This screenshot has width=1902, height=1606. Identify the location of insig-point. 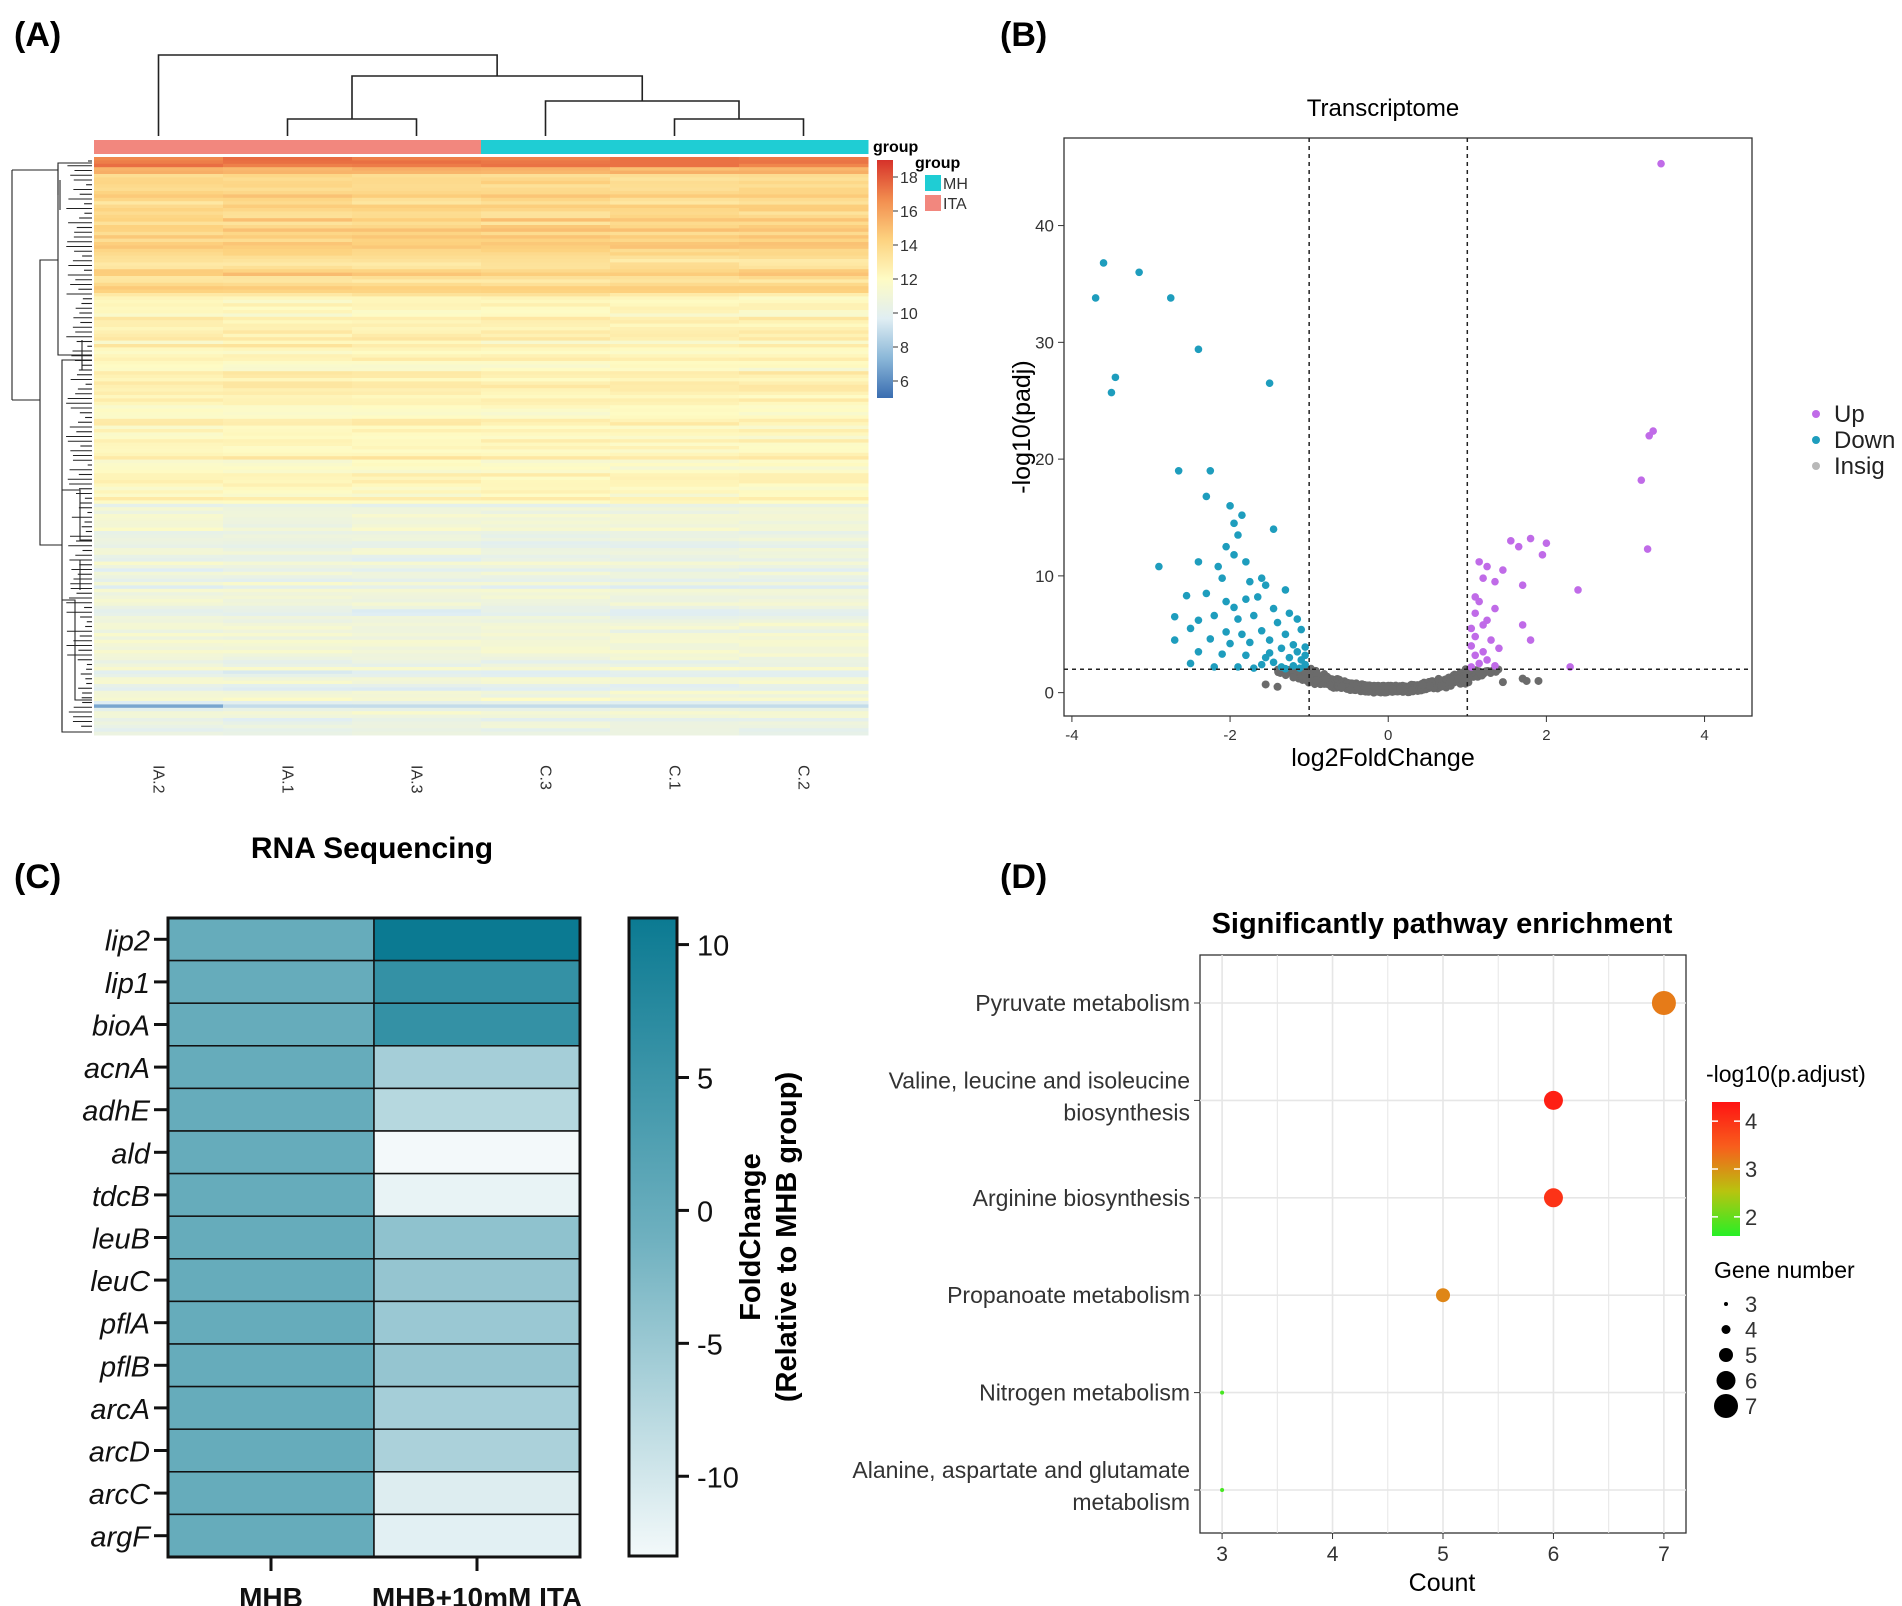
(1367, 687).